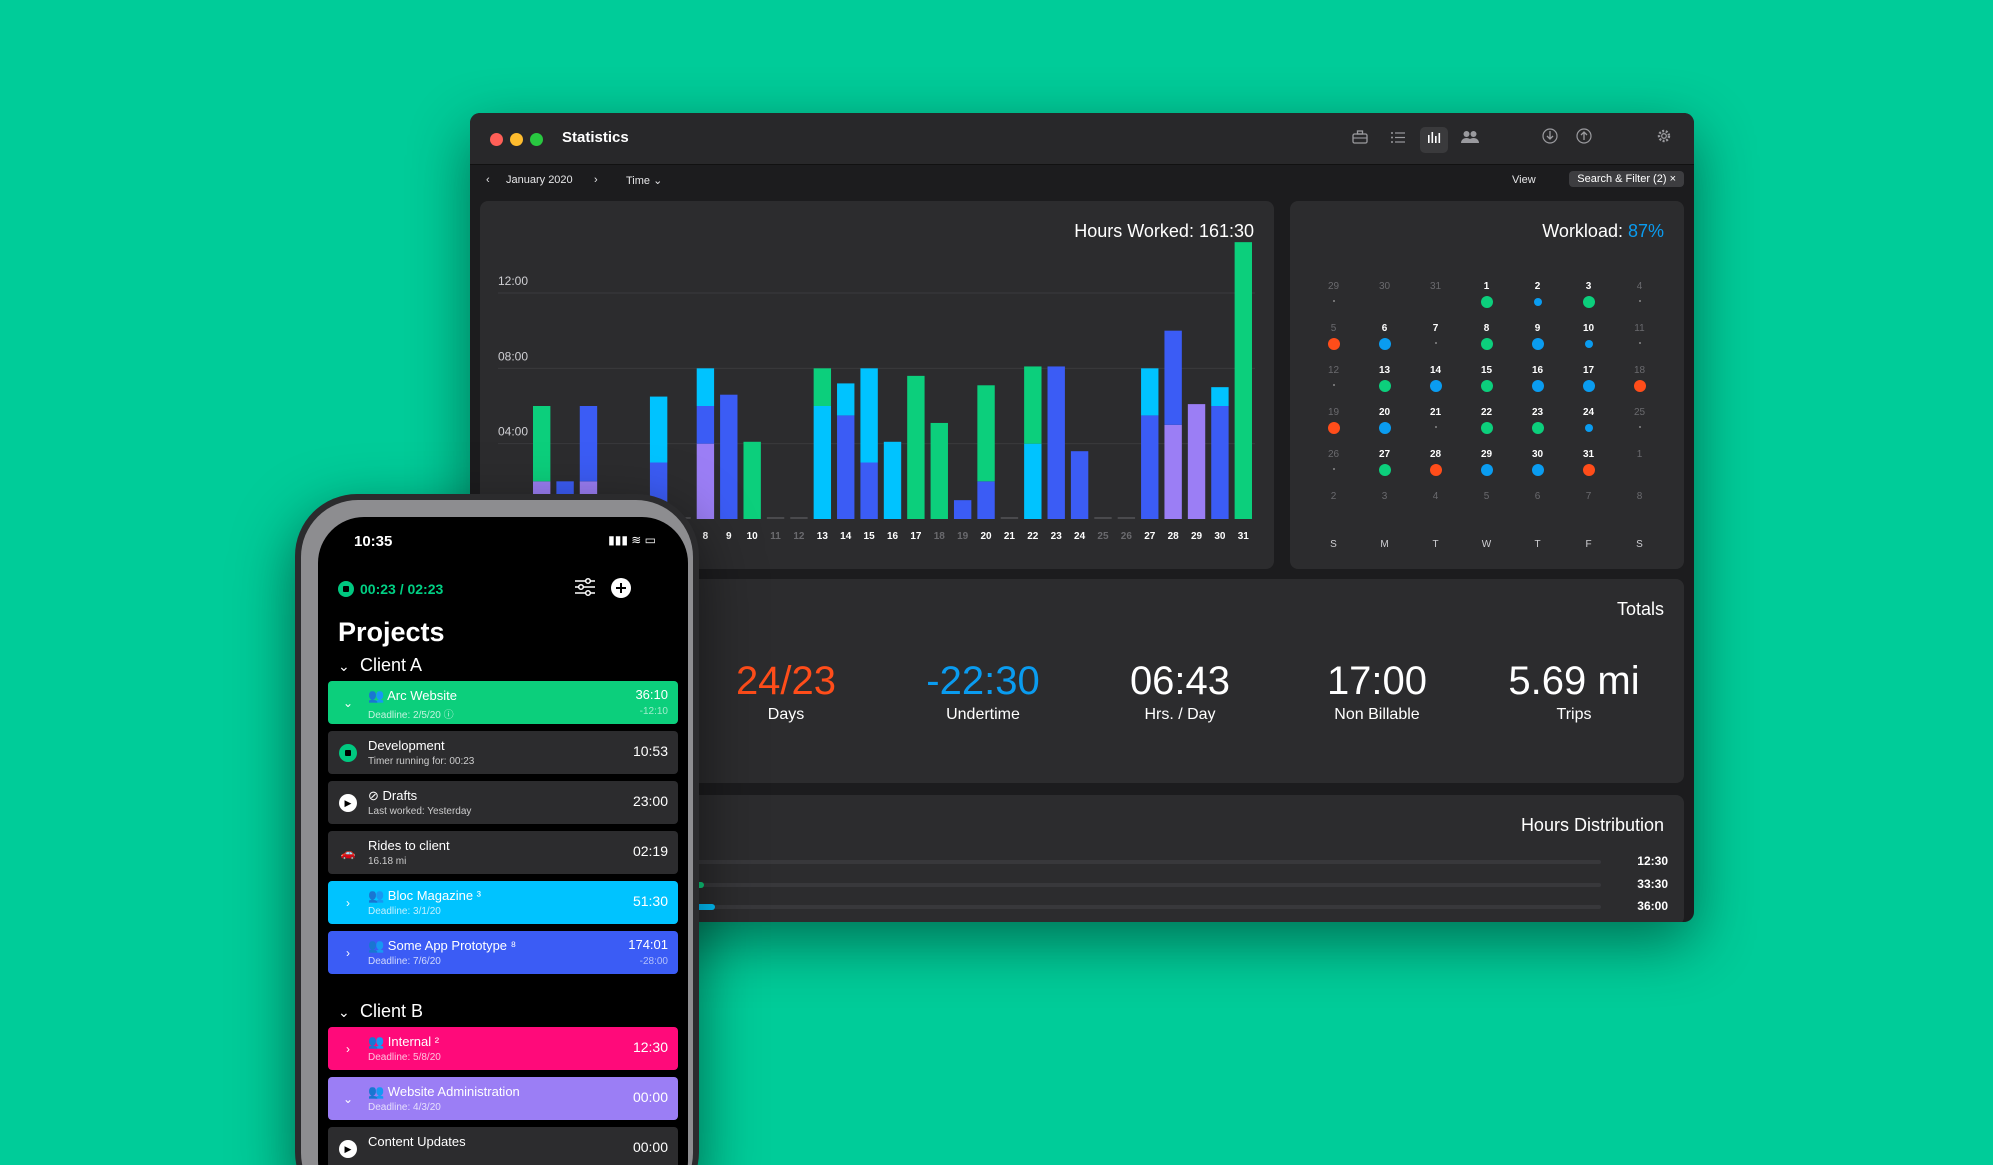 The height and width of the screenshot is (1165, 1993). I want to click on calendar-day: 14, so click(1435, 386).